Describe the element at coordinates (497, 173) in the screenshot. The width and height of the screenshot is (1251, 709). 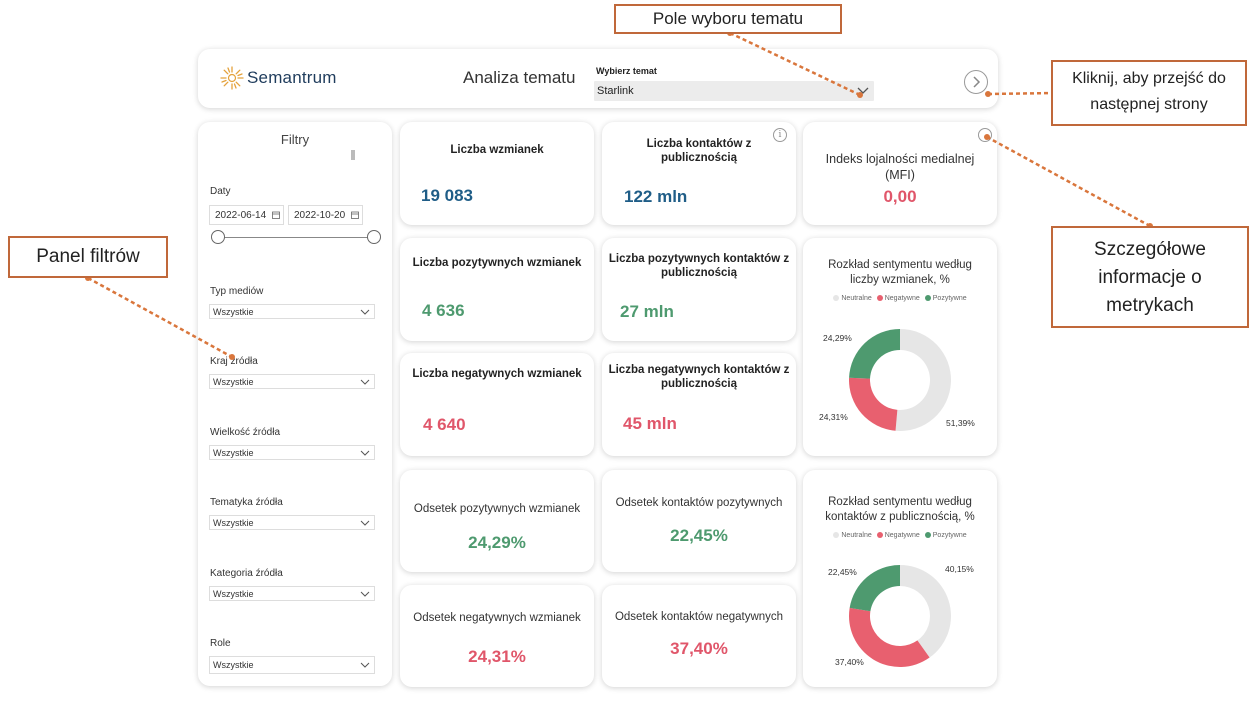
I see `metric-card-mentions: Liczba wzmianek 19 083` at that location.